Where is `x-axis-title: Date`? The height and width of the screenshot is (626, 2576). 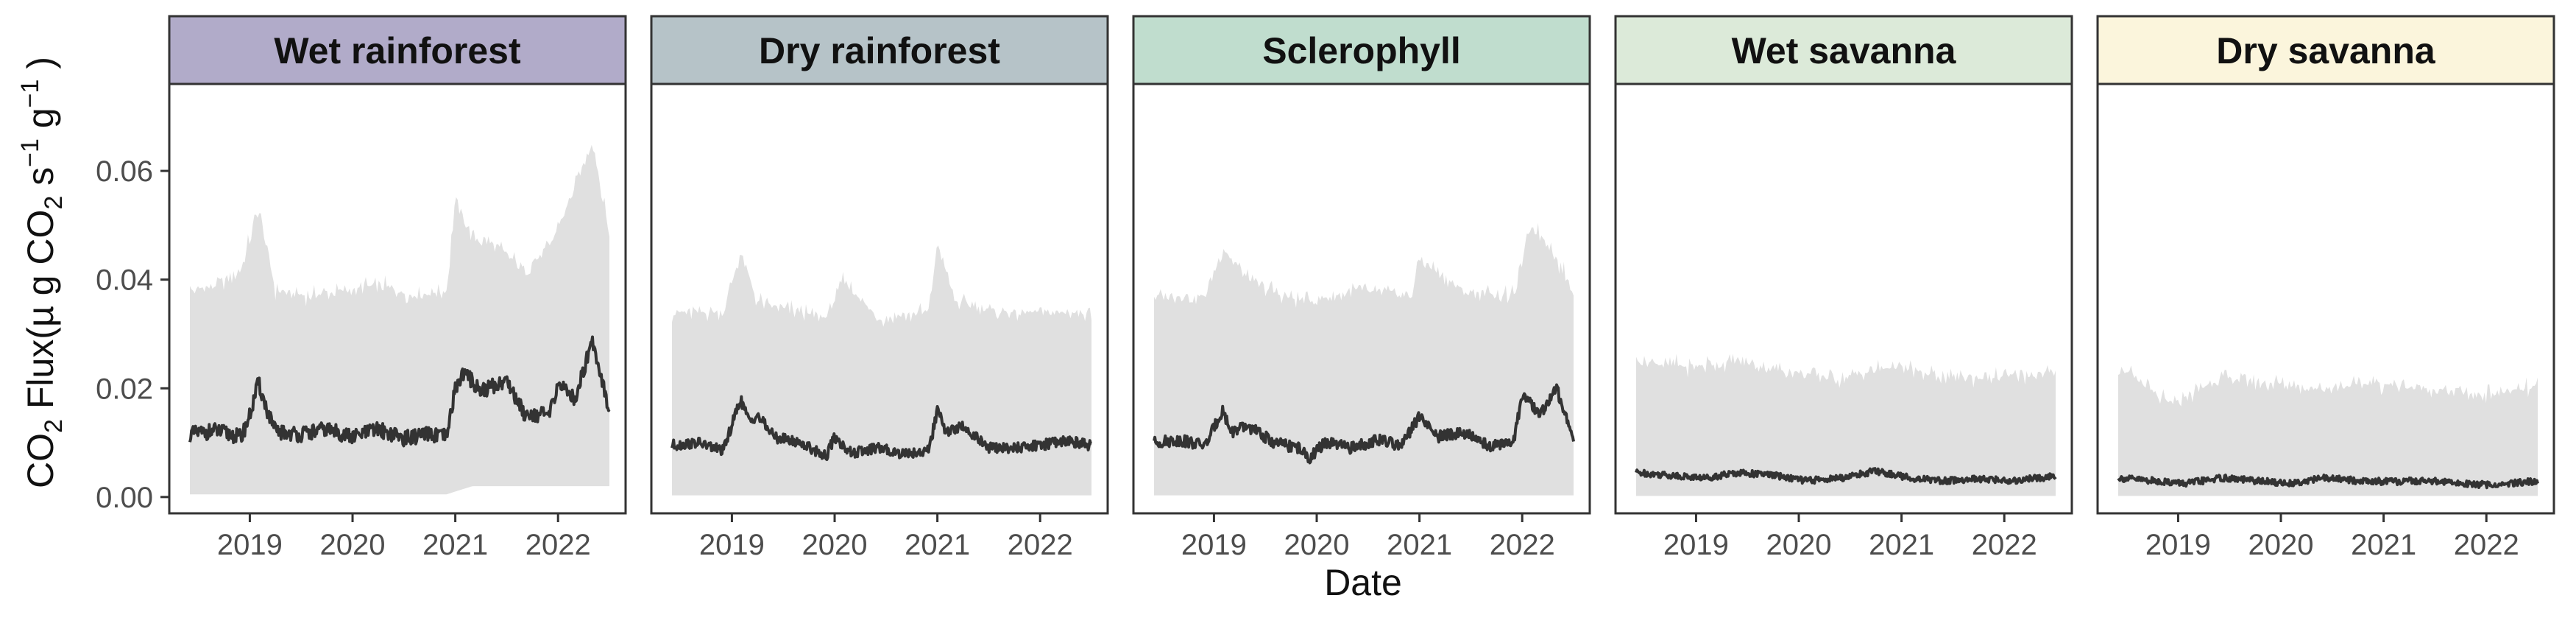
x-axis-title: Date is located at coordinates (1363, 582).